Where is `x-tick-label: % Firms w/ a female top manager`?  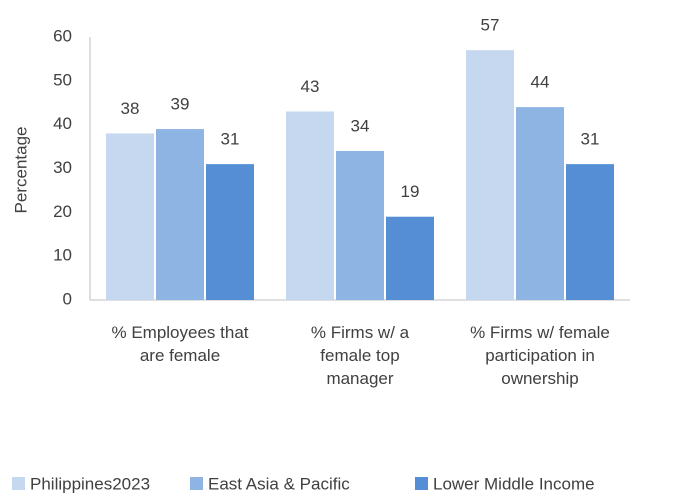
x-tick-label: % Firms w/ a female top manager is located at coordinates (360, 355).